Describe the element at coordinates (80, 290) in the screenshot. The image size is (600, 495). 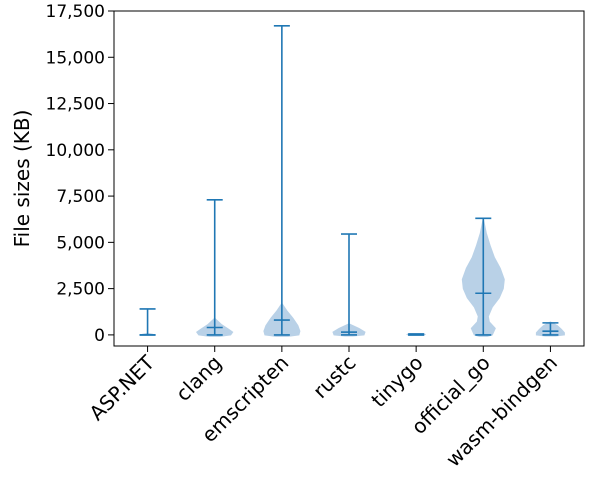
I see `y-tick-label: 2,500` at that location.